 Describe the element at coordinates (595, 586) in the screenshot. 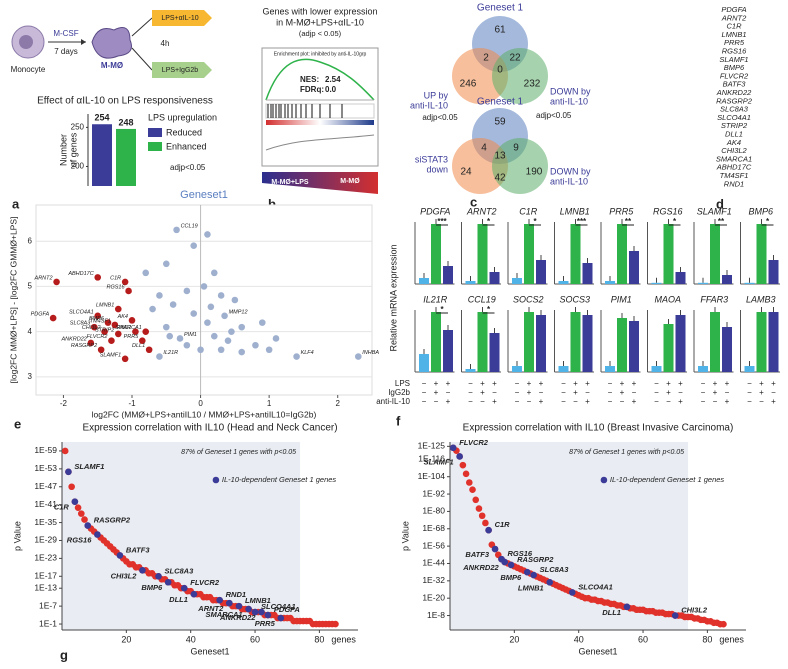

I see `gene-label: SLCO4A1` at that location.